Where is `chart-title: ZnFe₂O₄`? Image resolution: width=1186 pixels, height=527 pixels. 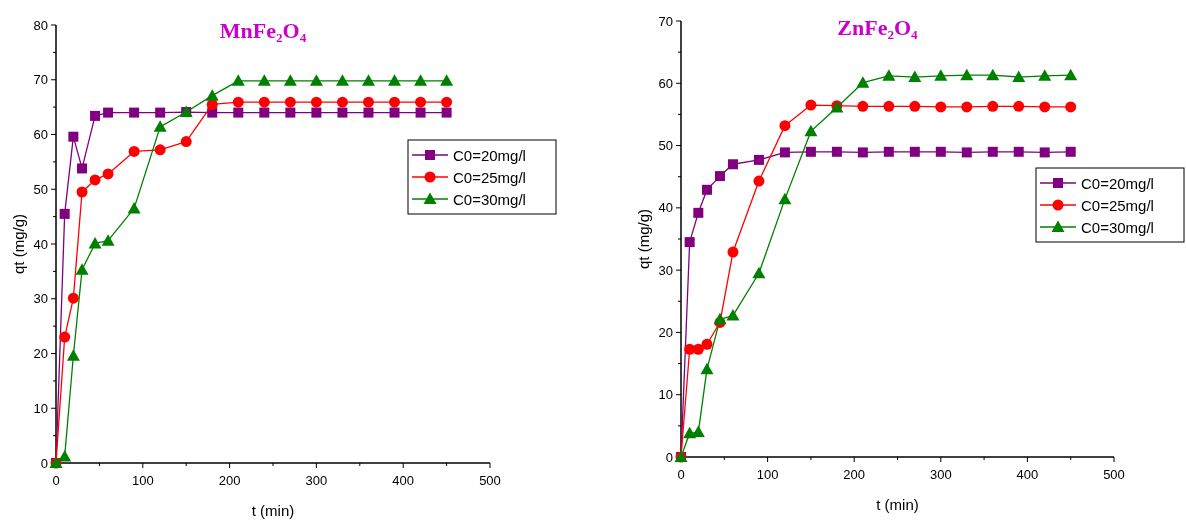 chart-title: ZnFe₂O₄ is located at coordinates (878, 27).